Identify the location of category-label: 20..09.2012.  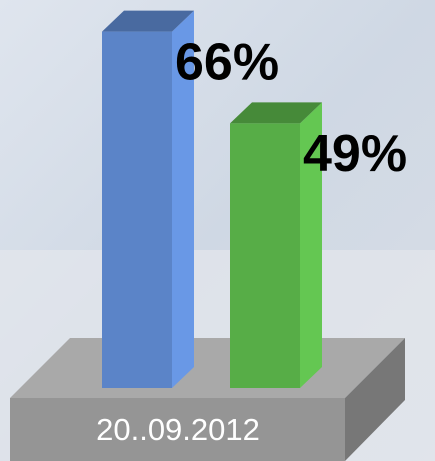
(178, 429).